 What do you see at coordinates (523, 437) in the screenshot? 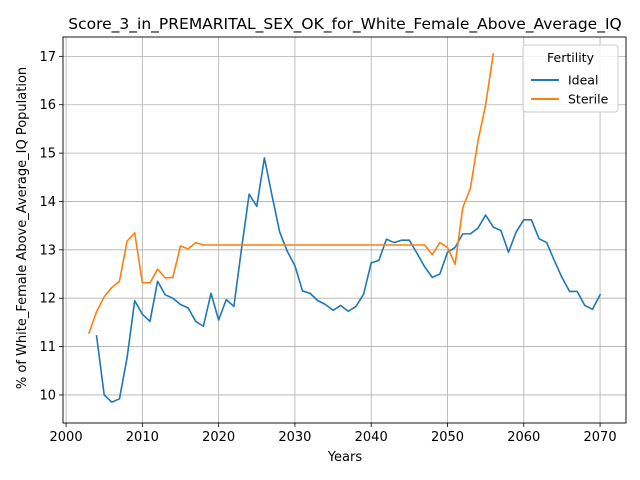
I see `x-tick-label: 2060` at bounding box center [523, 437].